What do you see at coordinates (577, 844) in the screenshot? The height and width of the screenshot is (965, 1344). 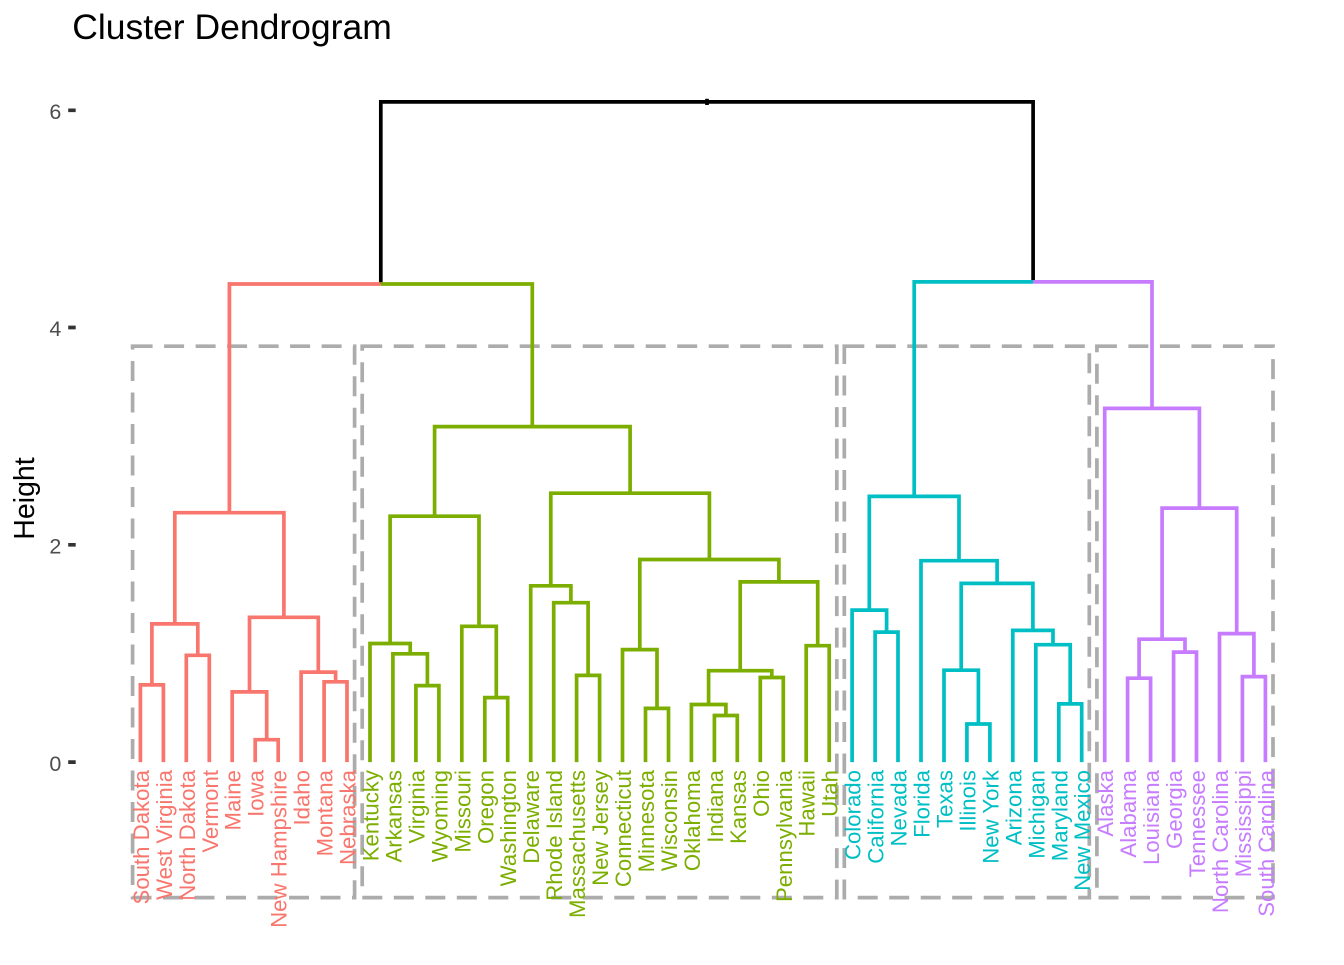 I see `svg-text: Massachusetts` at bounding box center [577, 844].